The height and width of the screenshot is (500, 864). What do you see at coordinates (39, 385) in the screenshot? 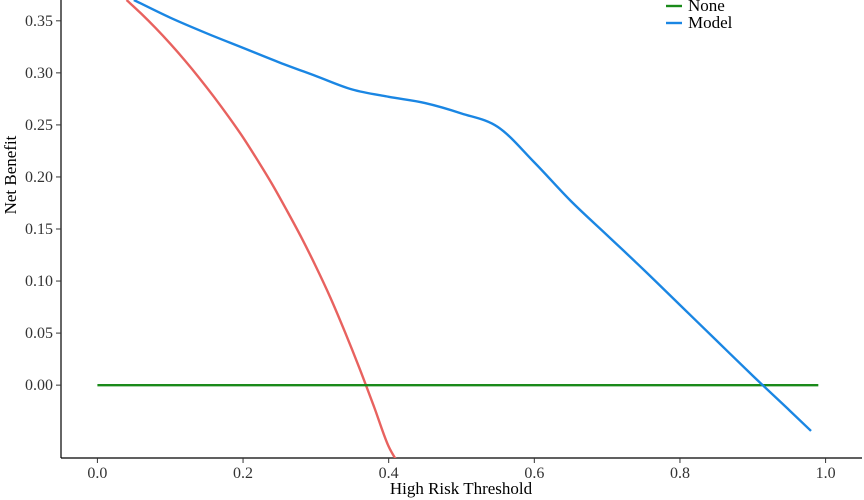
I see `y-tick-label: 0.00` at bounding box center [39, 385].